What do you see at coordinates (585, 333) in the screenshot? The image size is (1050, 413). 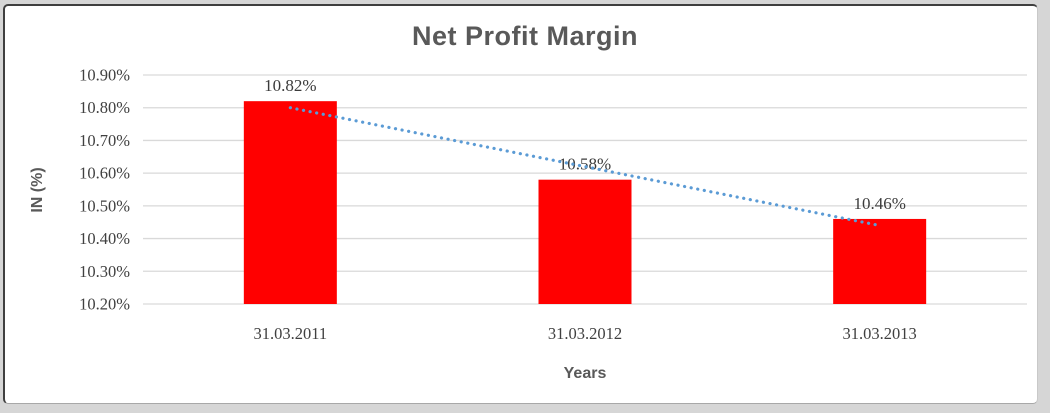 I see `x-tick-label: 31.03.2012` at bounding box center [585, 333].